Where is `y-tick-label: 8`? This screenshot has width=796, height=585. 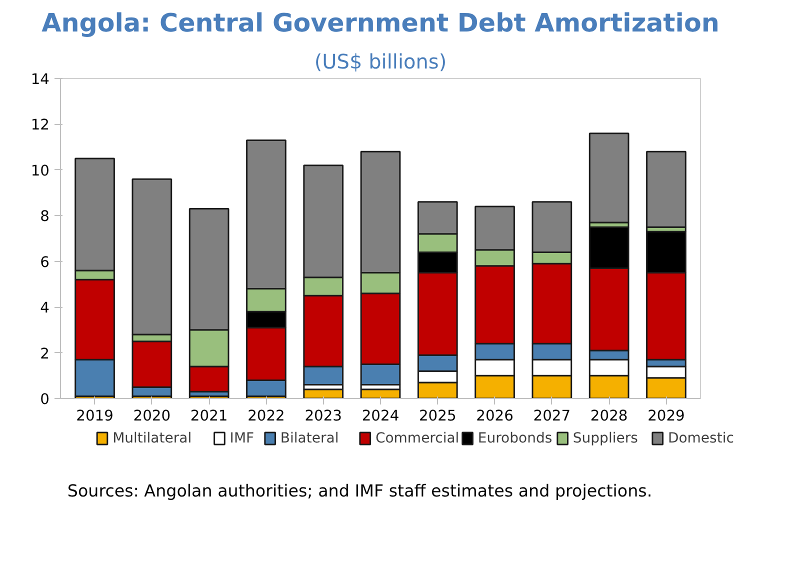 y-tick-label: 8 is located at coordinates (45, 217).